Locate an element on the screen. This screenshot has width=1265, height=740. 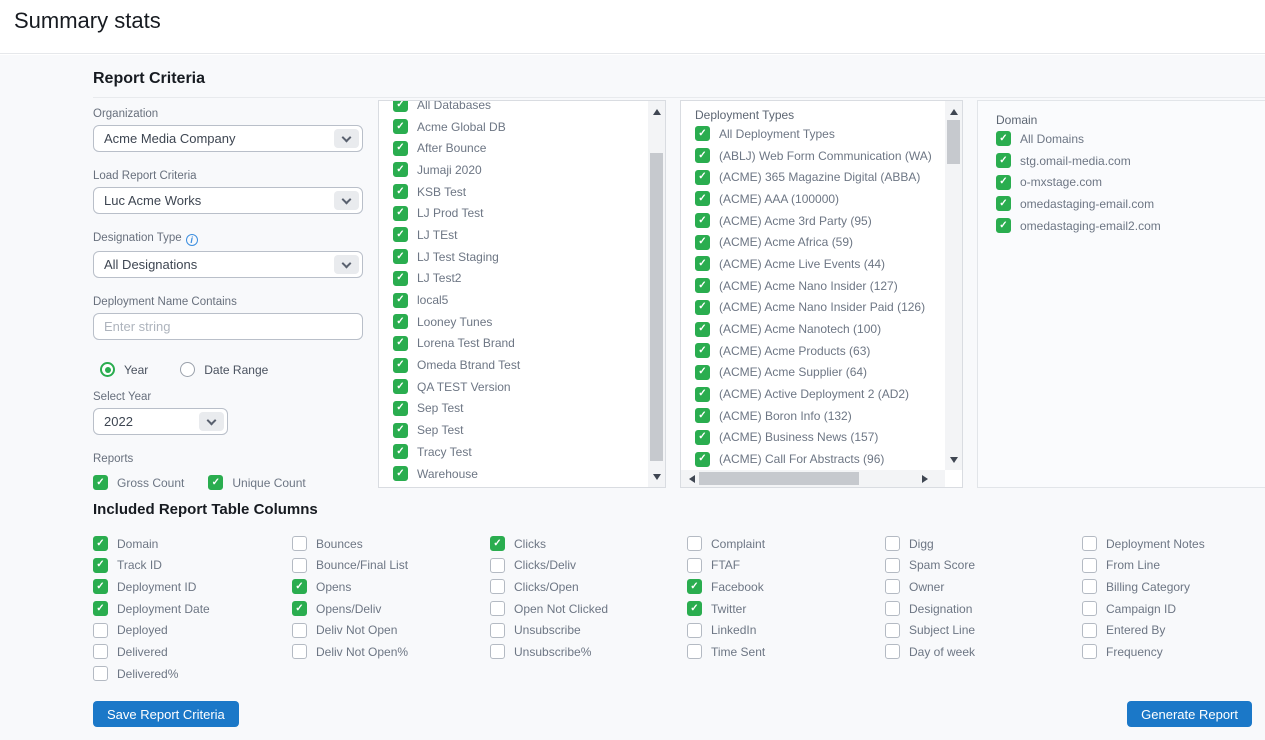
column-option: Digg is located at coordinates (980, 543).